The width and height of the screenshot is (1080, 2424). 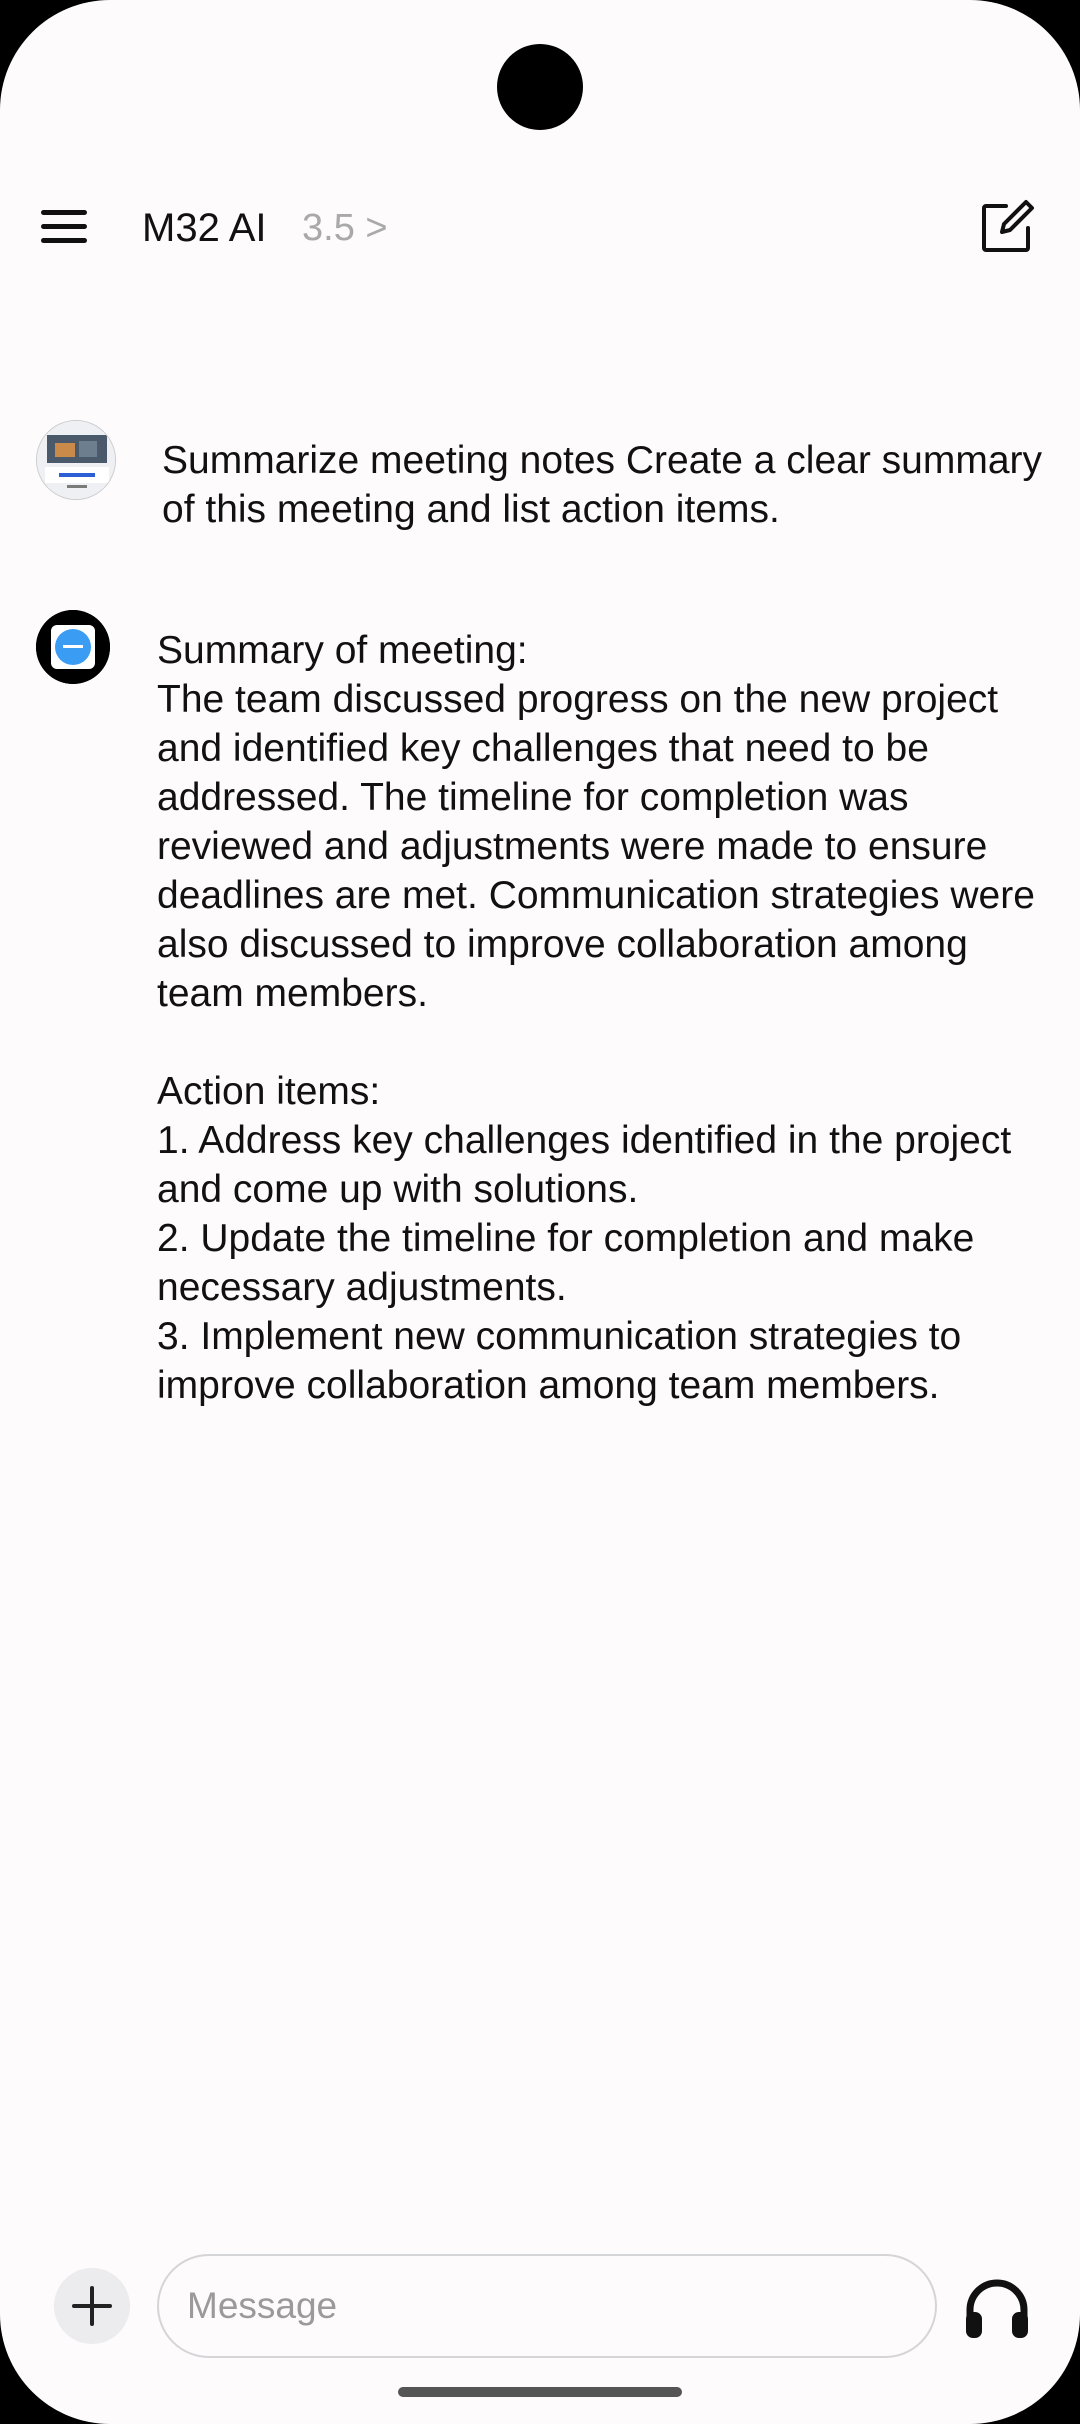 I want to click on model-version-selector: 3.5 >, so click(x=345, y=228).